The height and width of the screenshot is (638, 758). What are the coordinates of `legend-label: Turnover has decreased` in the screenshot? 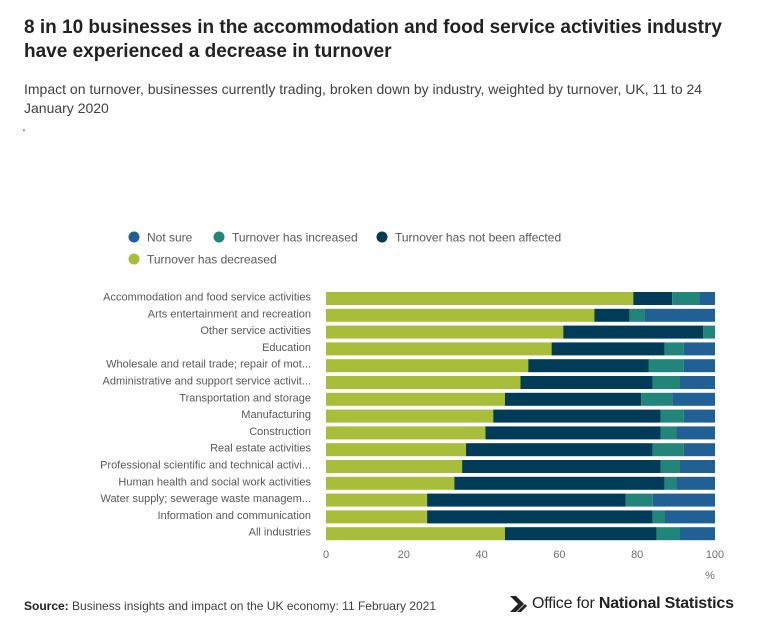 It's located at (212, 260).